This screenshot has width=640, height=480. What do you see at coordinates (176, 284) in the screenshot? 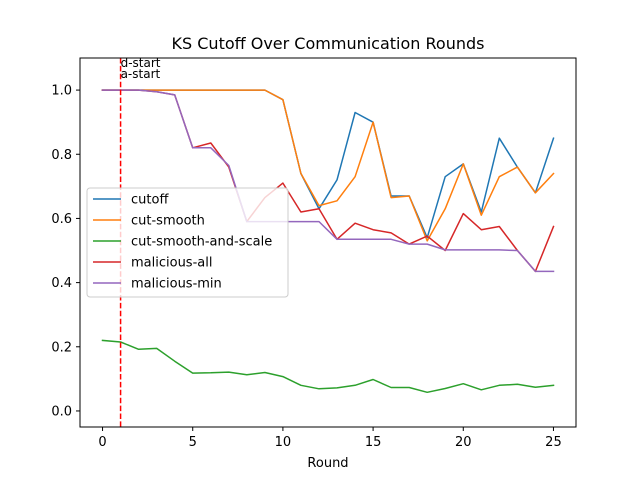
I see `legend-label-malicious-min: malicious-min` at bounding box center [176, 284].